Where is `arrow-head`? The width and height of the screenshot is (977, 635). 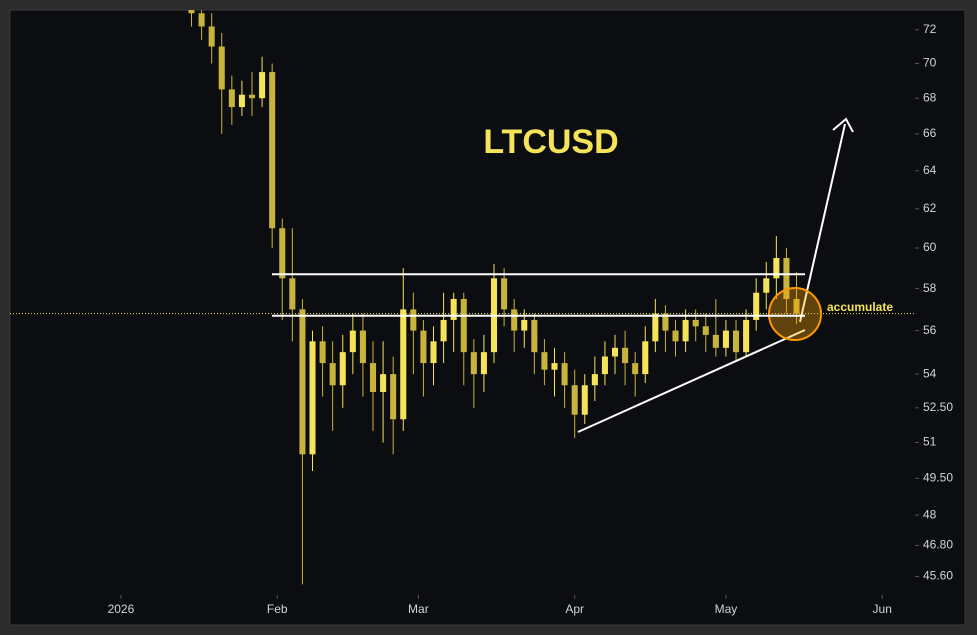
arrow-head is located at coordinates (843, 125).